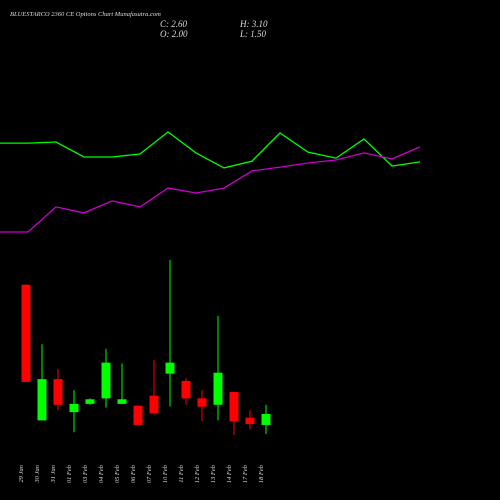 The height and width of the screenshot is (500, 500). Describe the element at coordinates (85, 473) in the screenshot. I see `x-tick-label: 03 Feb` at that location.